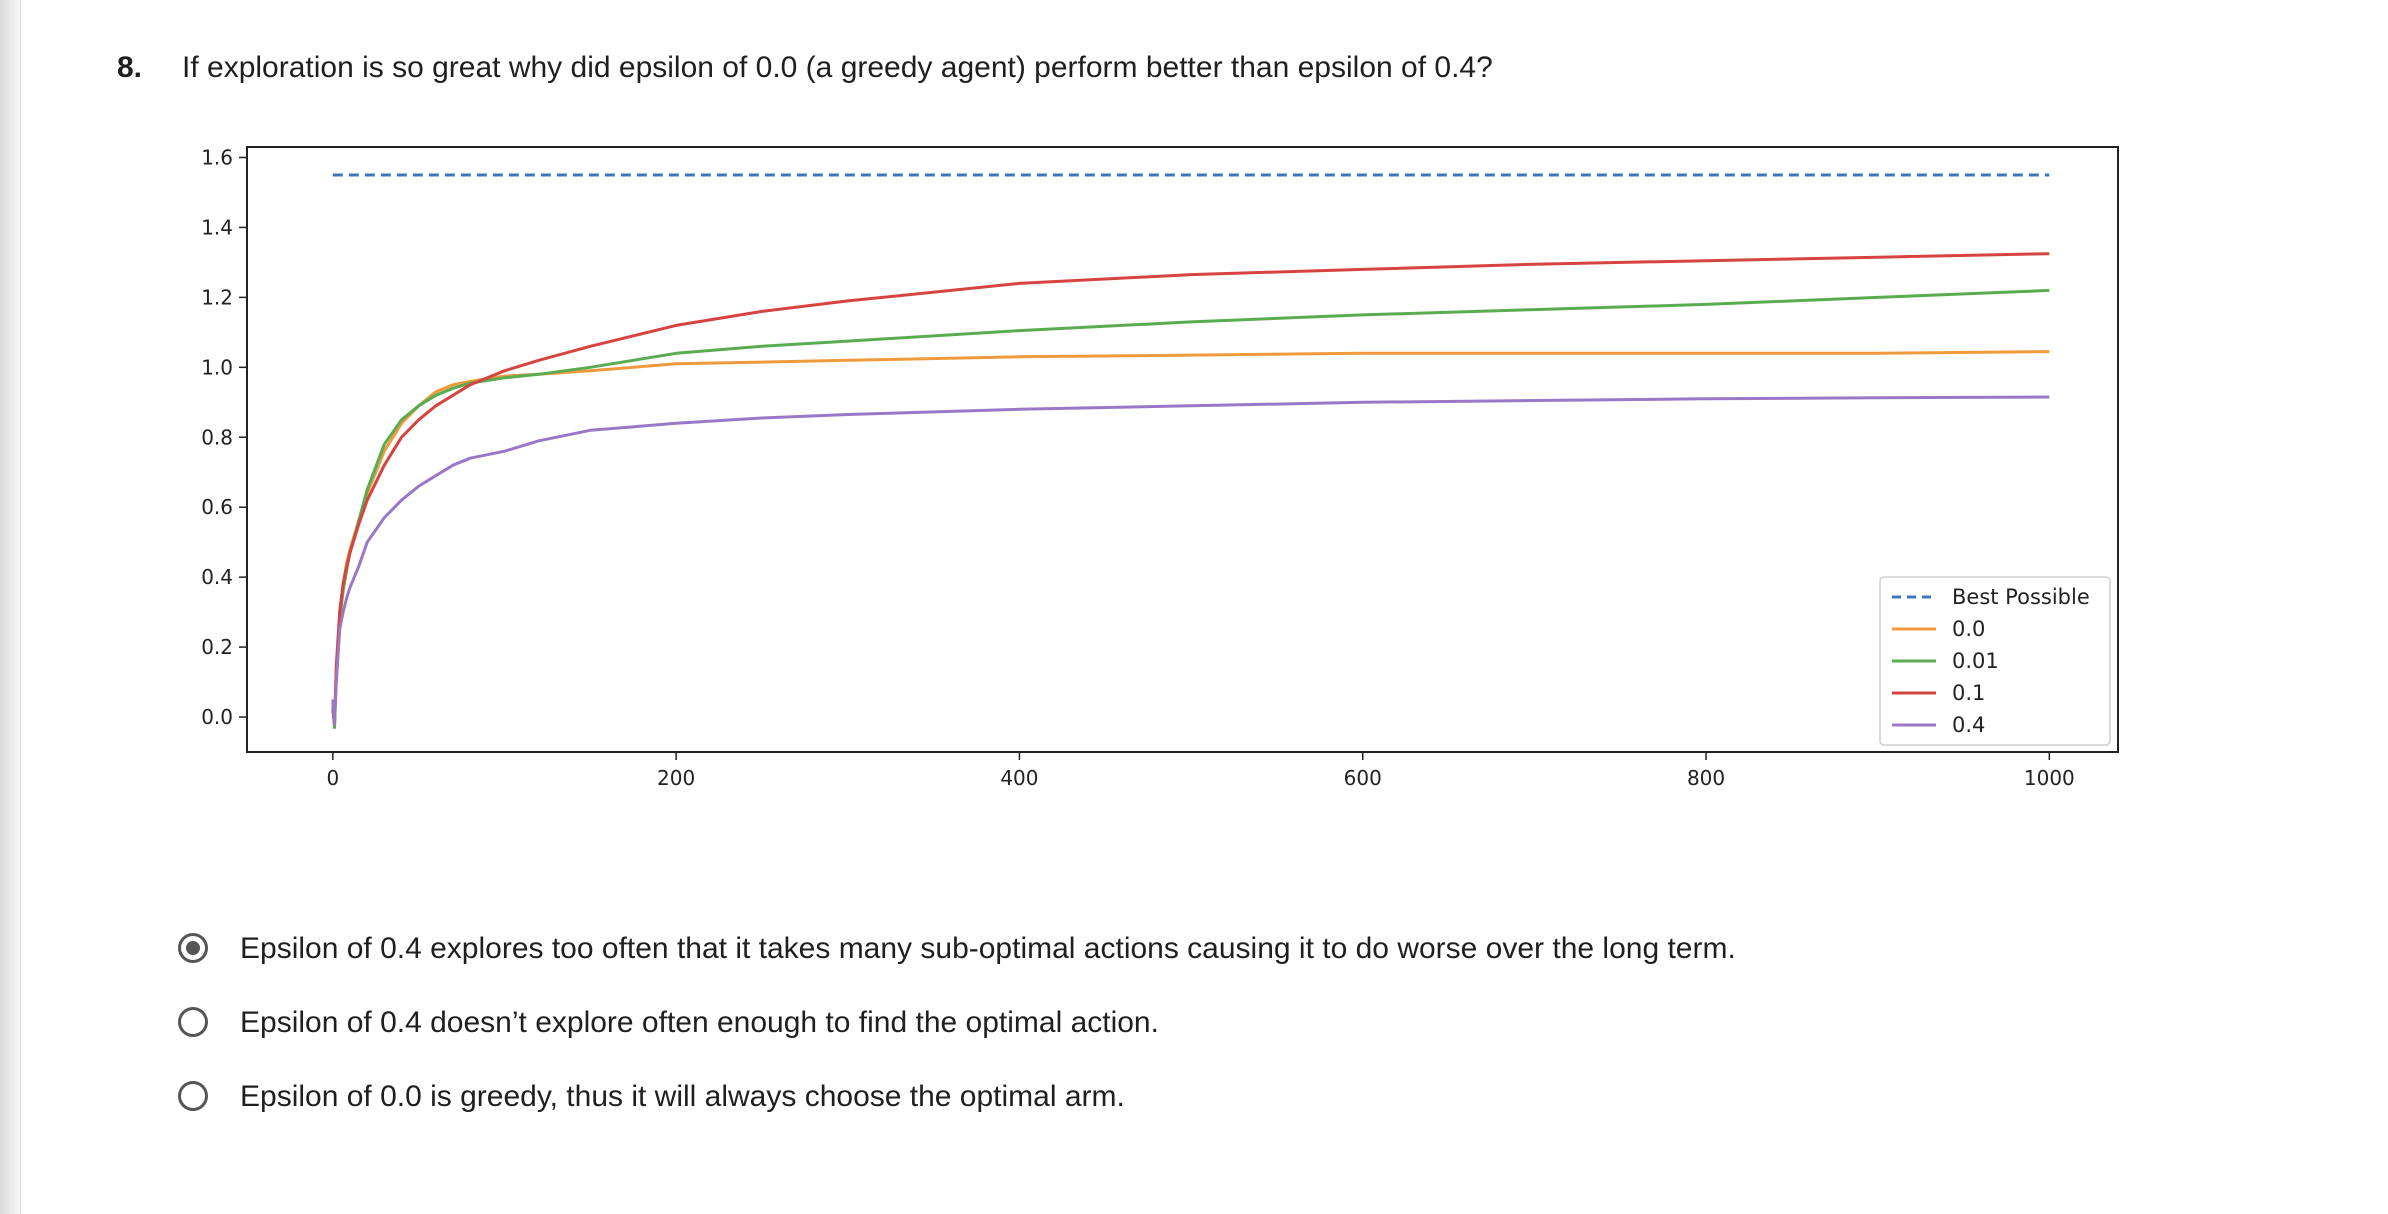 This screenshot has height=1214, width=2388. Describe the element at coordinates (1363, 778) in the screenshot. I see `x-tick-label: 600` at that location.